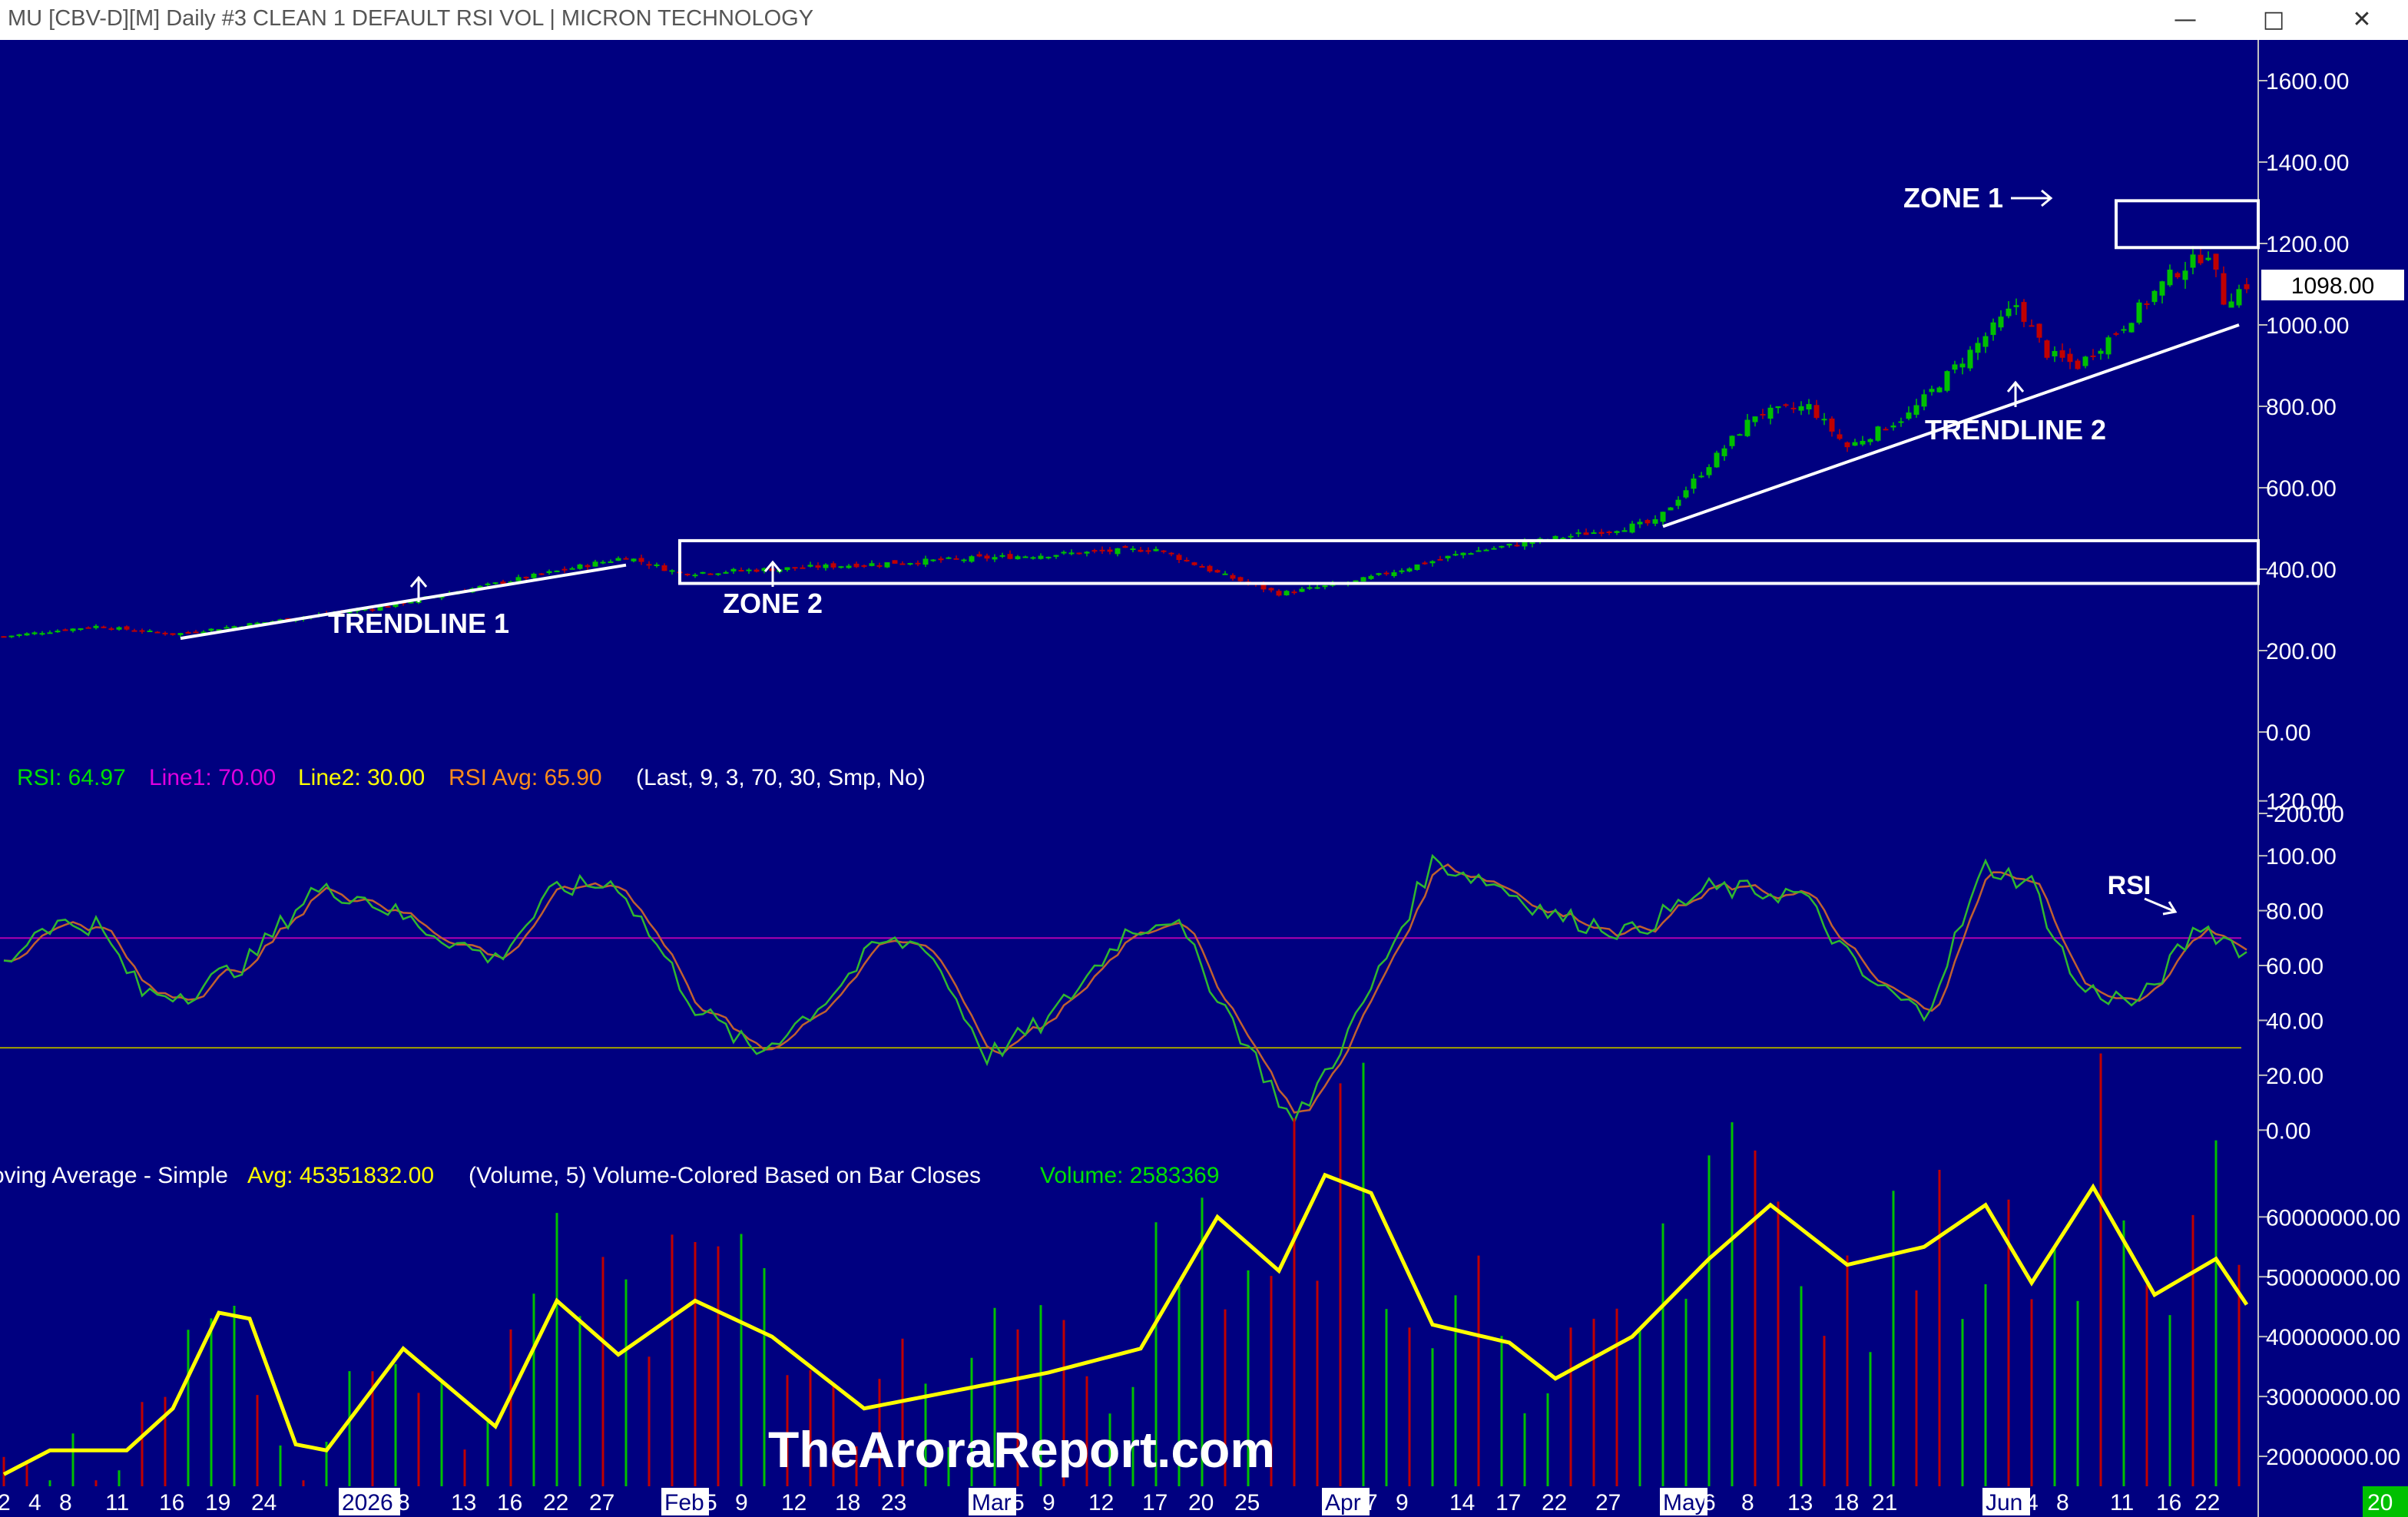 The height and width of the screenshot is (1517, 2408). I want to click on close-icon: ✕, so click(2362, 20).